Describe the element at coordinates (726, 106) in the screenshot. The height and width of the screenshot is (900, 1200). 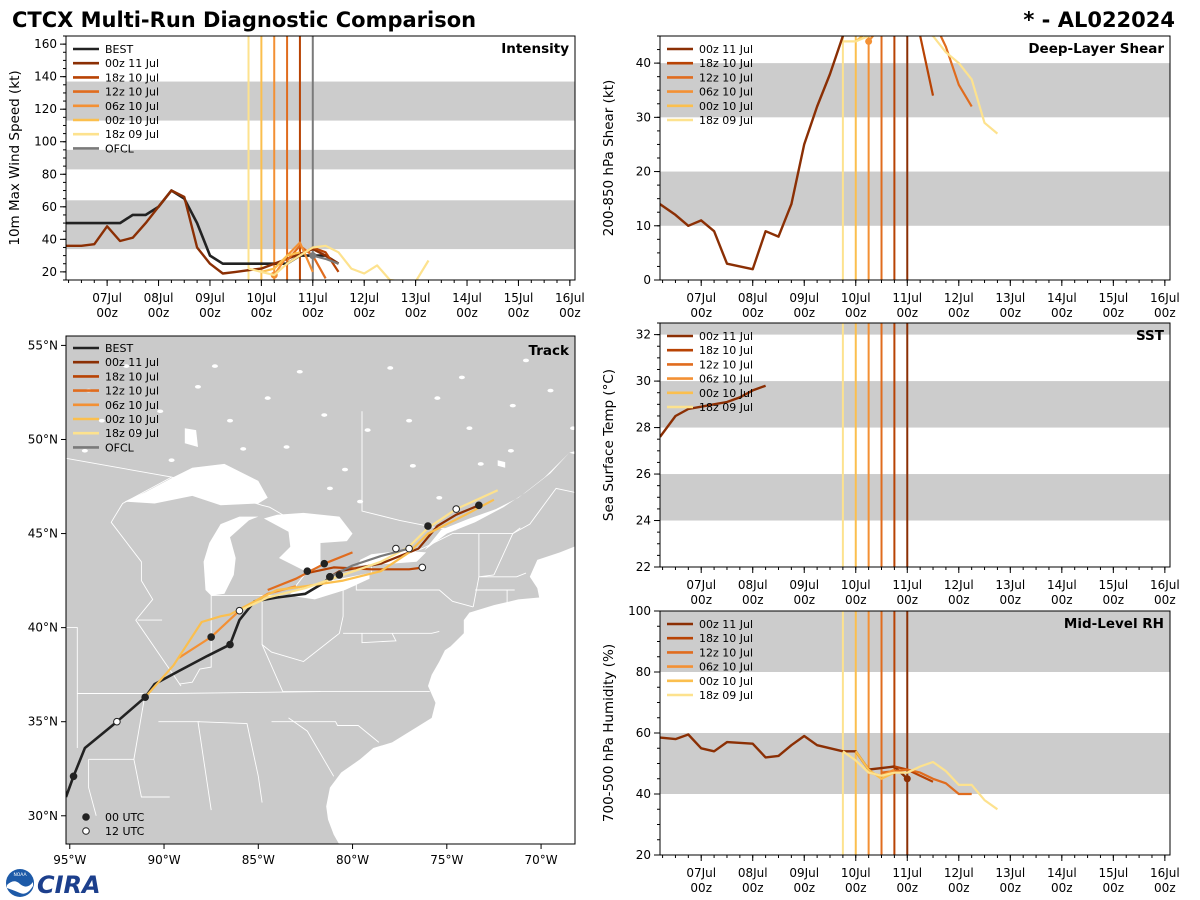
I see `shear-legend-label-00z-10-jul: 00z 10 Jul` at that location.